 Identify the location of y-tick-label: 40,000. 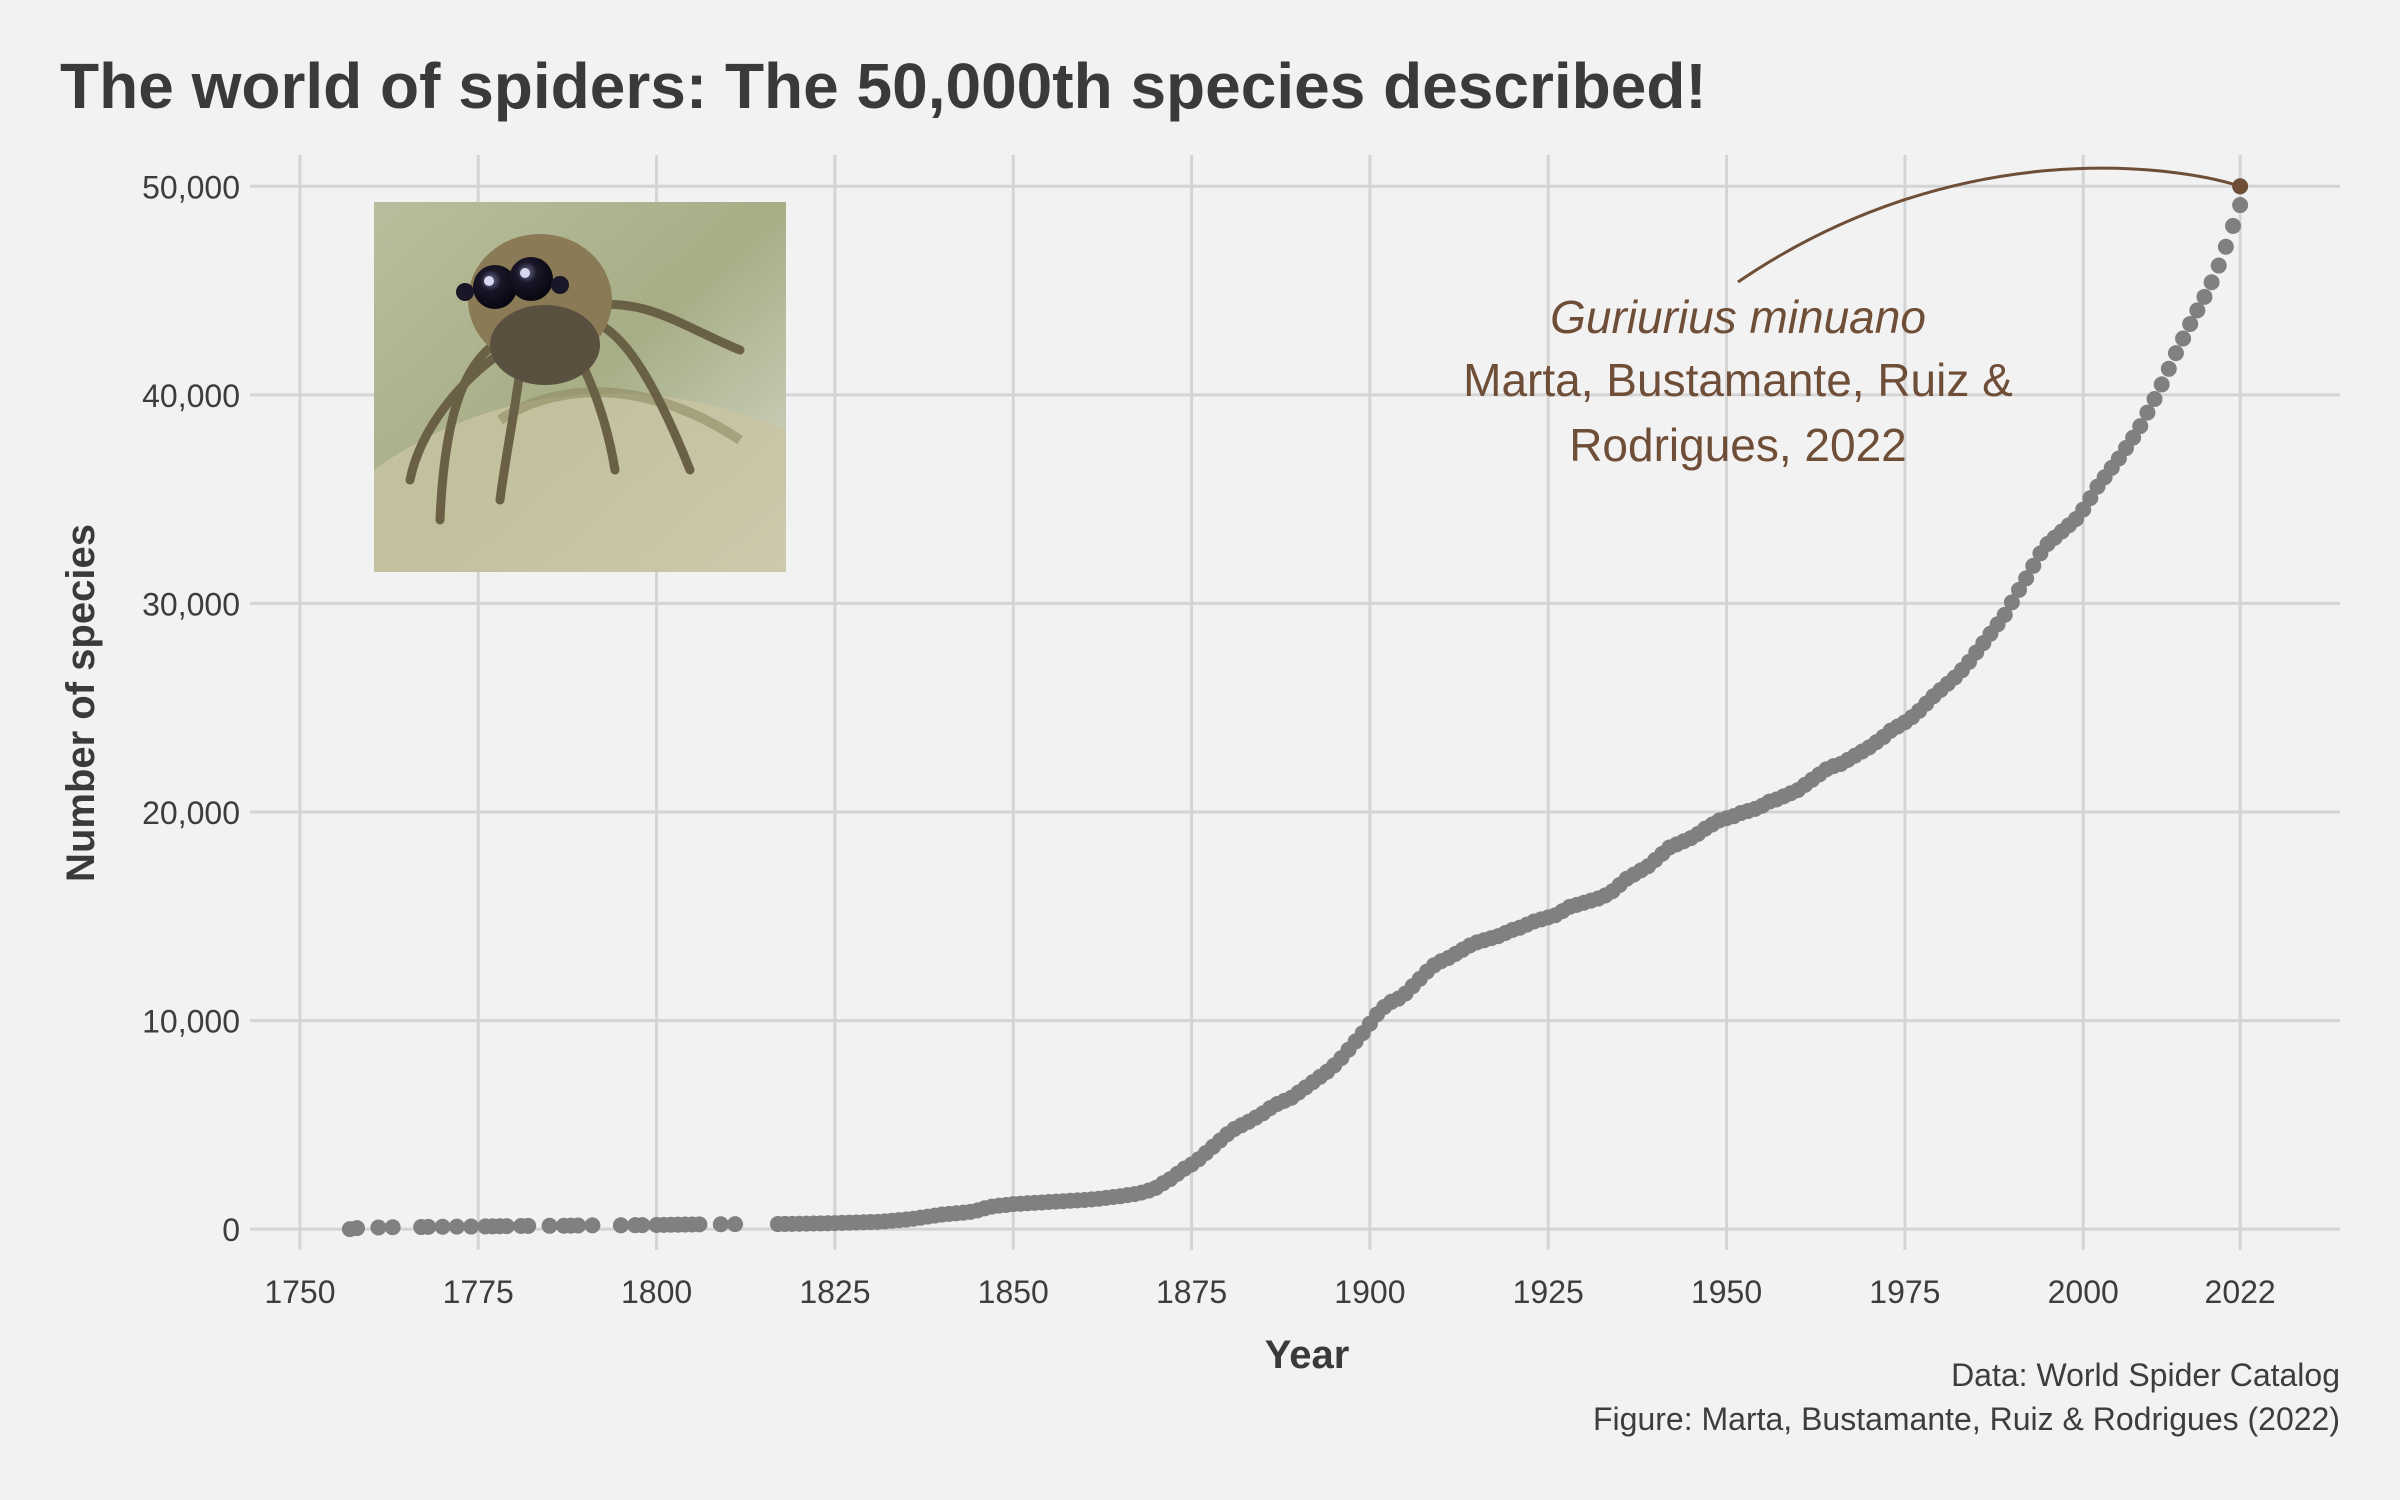
(191, 396).